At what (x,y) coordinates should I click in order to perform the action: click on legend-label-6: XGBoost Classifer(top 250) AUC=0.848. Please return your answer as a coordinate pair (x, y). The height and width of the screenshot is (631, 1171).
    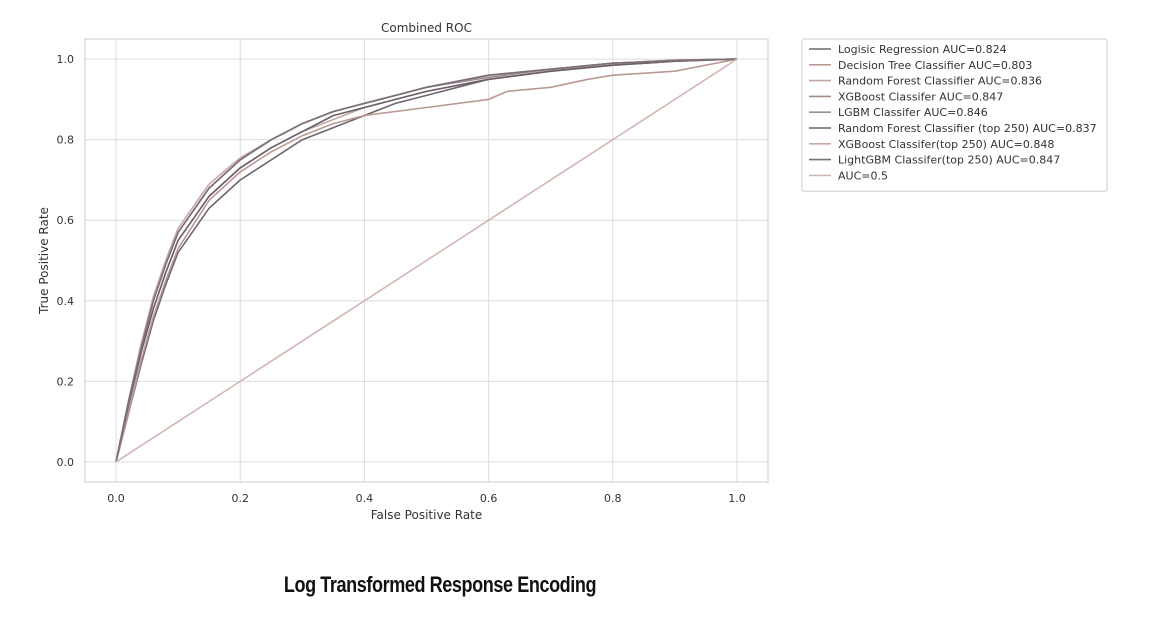
    Looking at the image, I should click on (946, 144).